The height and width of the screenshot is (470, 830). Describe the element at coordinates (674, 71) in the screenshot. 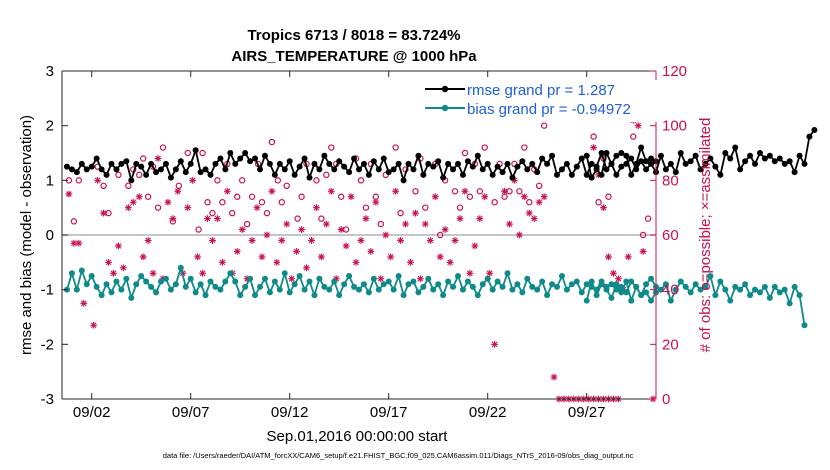

I see `y-right-tick-label: 120` at that location.